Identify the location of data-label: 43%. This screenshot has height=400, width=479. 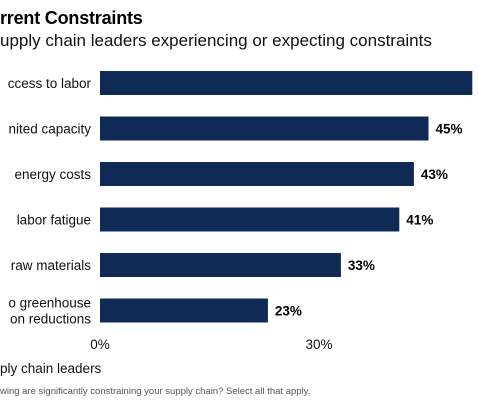
(434, 174).